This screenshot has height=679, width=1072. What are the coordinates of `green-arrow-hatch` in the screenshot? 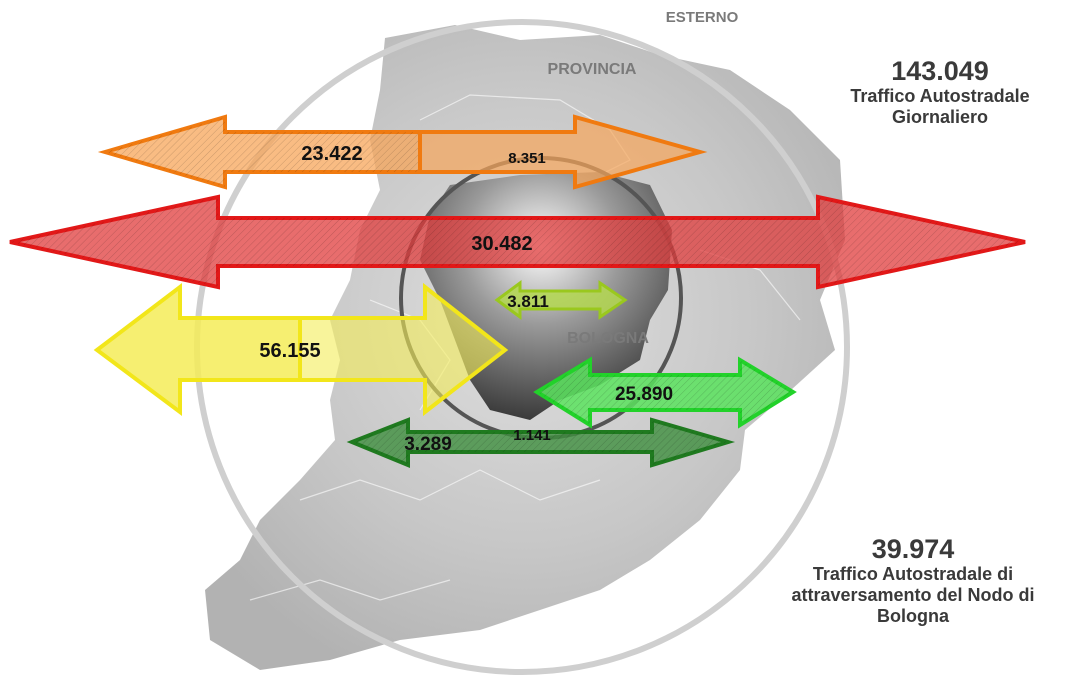 It's located at (665, 392).